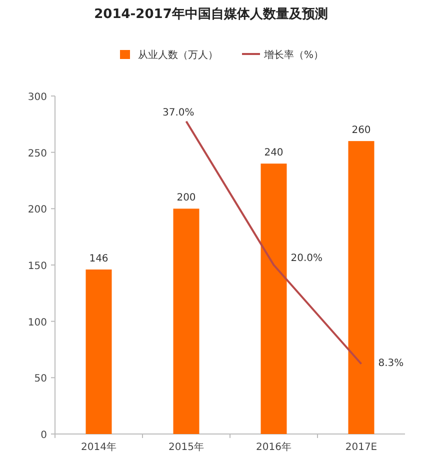 This screenshot has height=458, width=422. I want to click on x-tick-label: 2017E, so click(361, 447).